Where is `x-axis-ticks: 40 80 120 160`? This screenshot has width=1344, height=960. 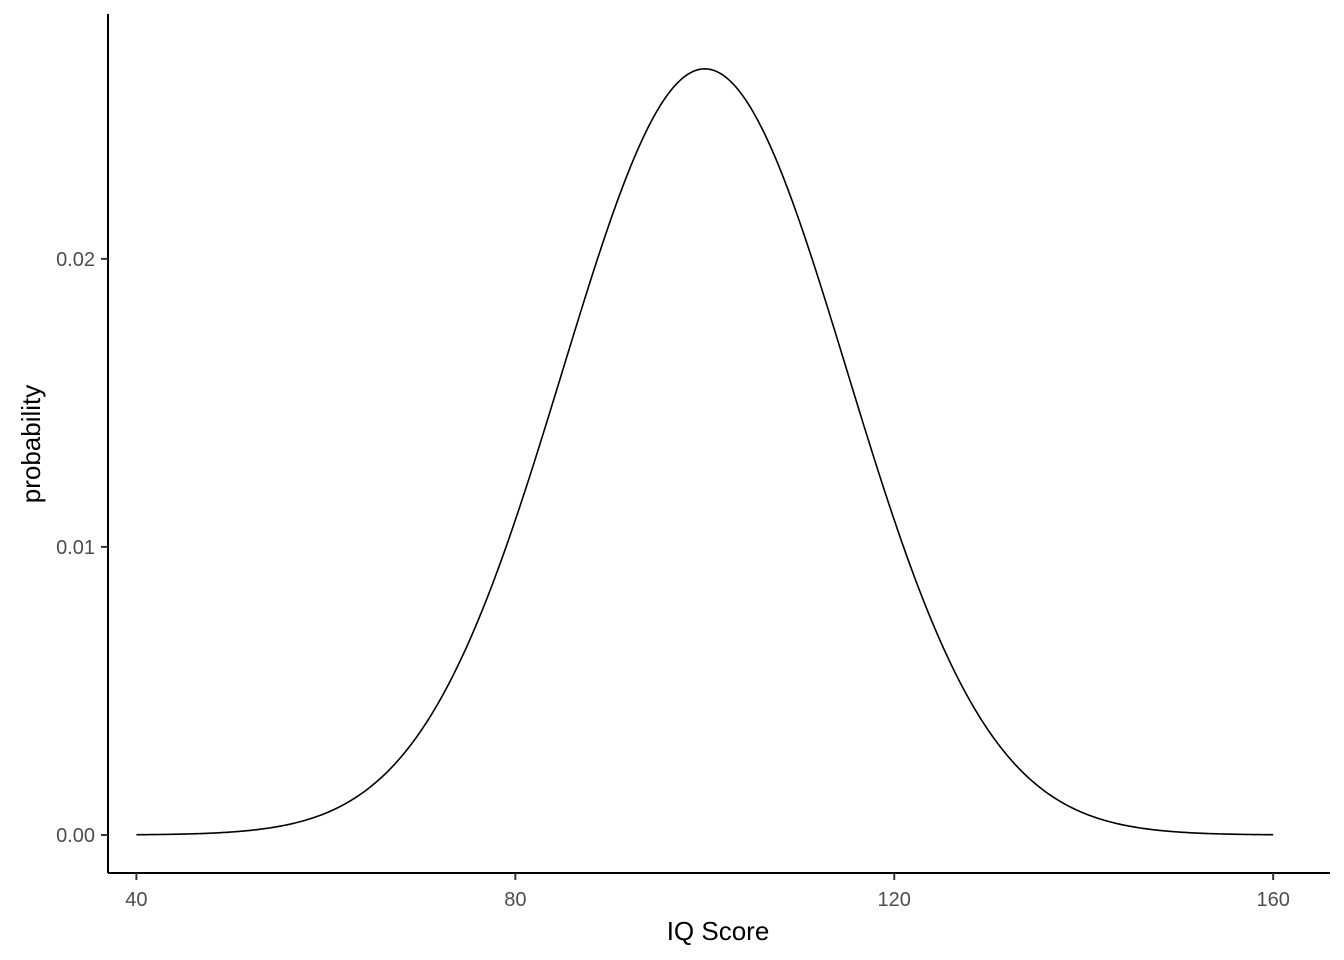
x-axis-ticks: 40 80 120 160 is located at coordinates (707, 892).